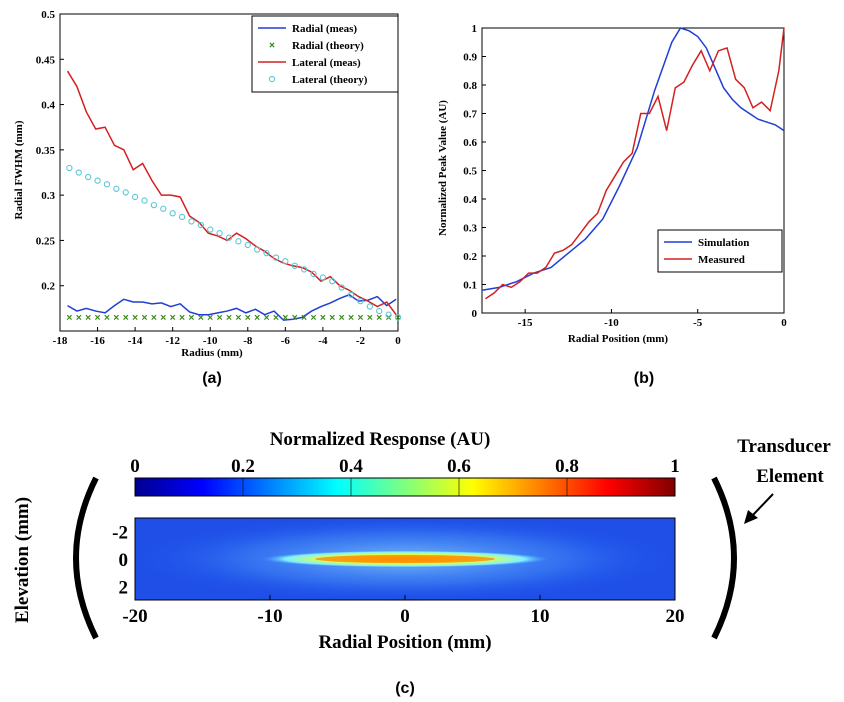  Describe the element at coordinates (48, 106) in the screenshot. I see `y-tick-label: 0.4` at that location.